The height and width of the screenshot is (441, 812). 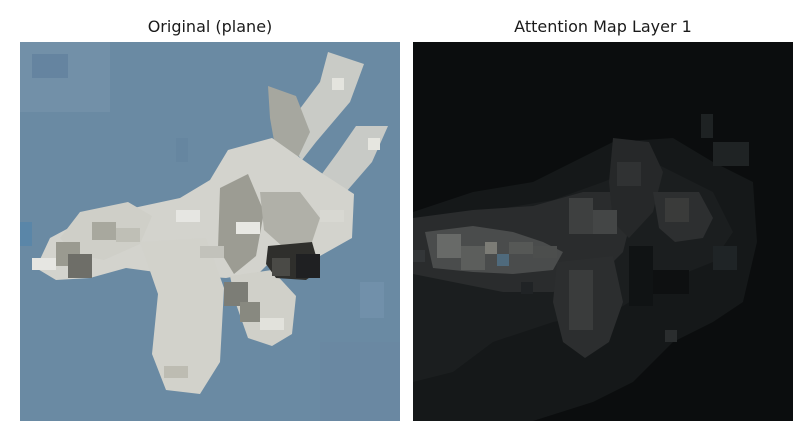 What do you see at coordinates (603, 26) in the screenshot?
I see `attention-title: Attention Map Layer 1` at bounding box center [603, 26].